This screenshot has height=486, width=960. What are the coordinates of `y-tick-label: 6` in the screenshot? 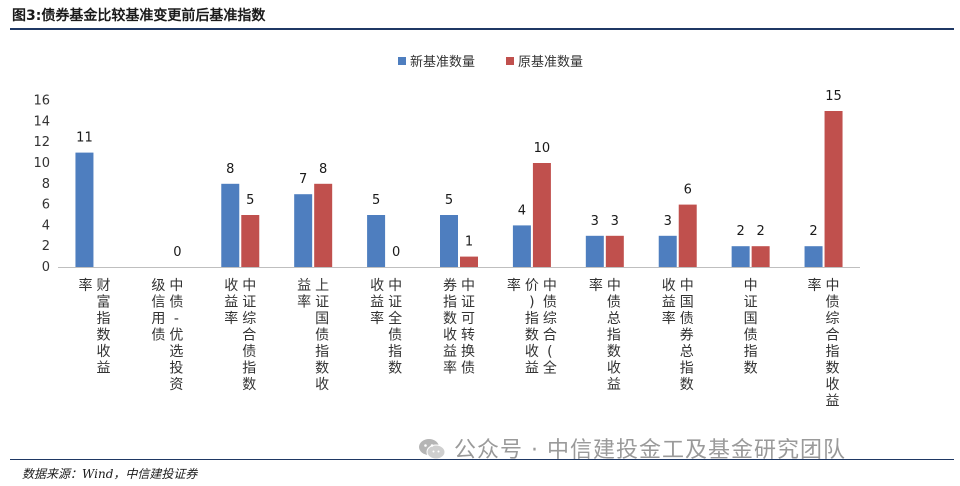 It's located at (46, 205).